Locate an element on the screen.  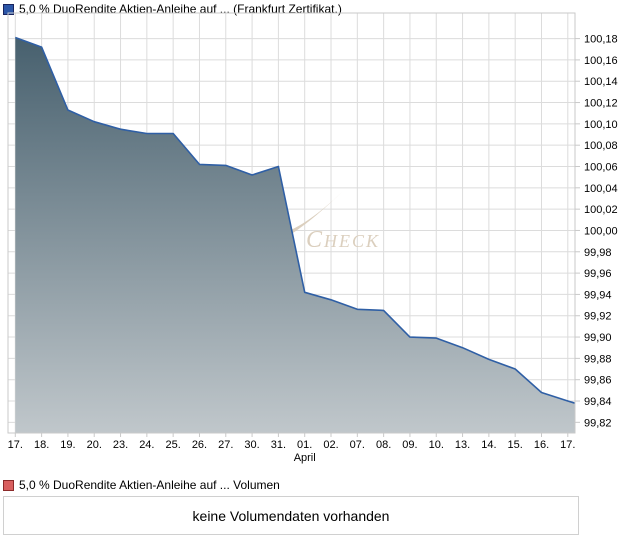
svg-text: 99,90 is located at coordinates (598, 338).